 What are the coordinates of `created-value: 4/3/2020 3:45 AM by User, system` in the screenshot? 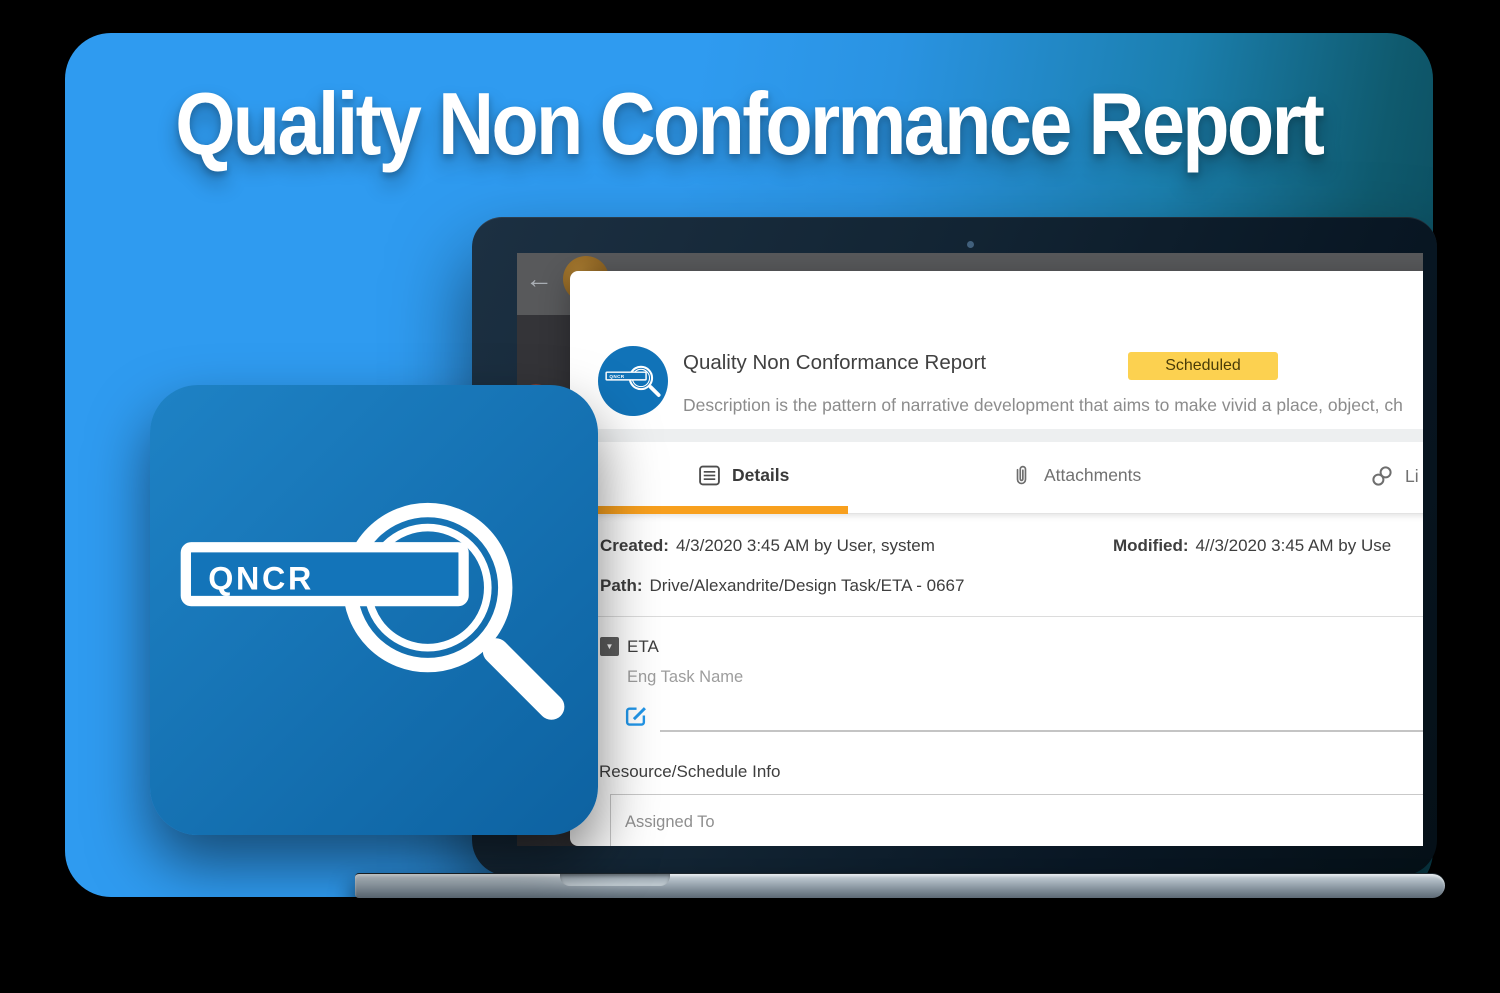 It's located at (805, 545).